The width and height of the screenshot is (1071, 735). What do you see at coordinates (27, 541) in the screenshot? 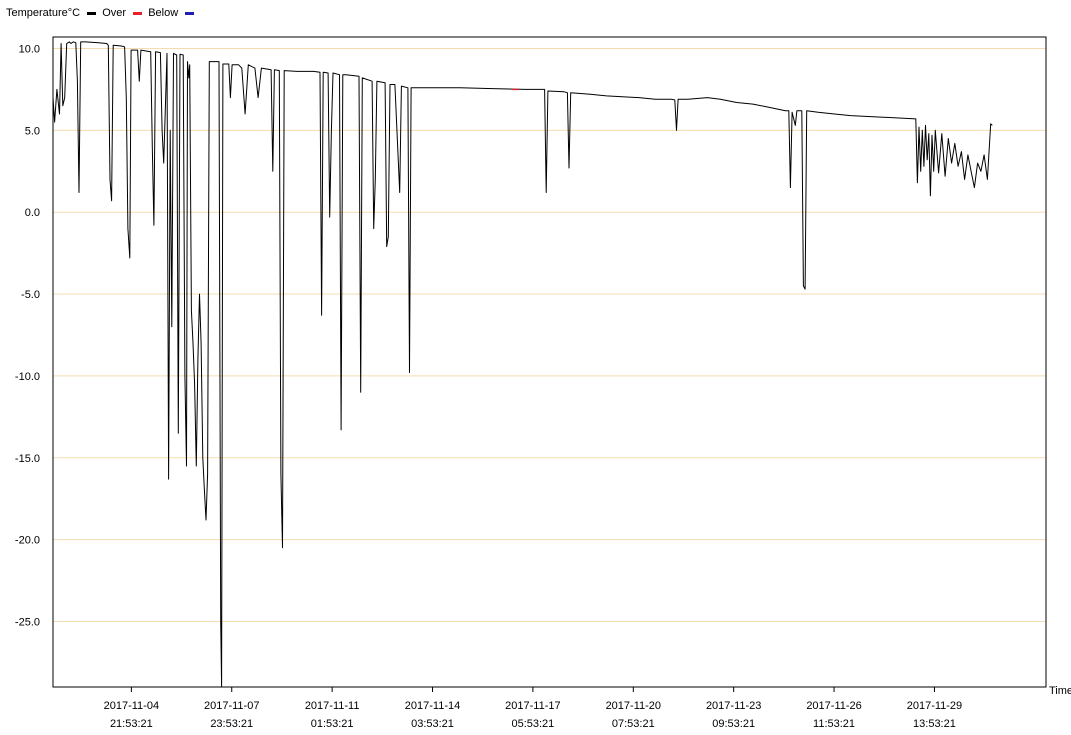
I see `y-tick-label: -20.0` at bounding box center [27, 541].